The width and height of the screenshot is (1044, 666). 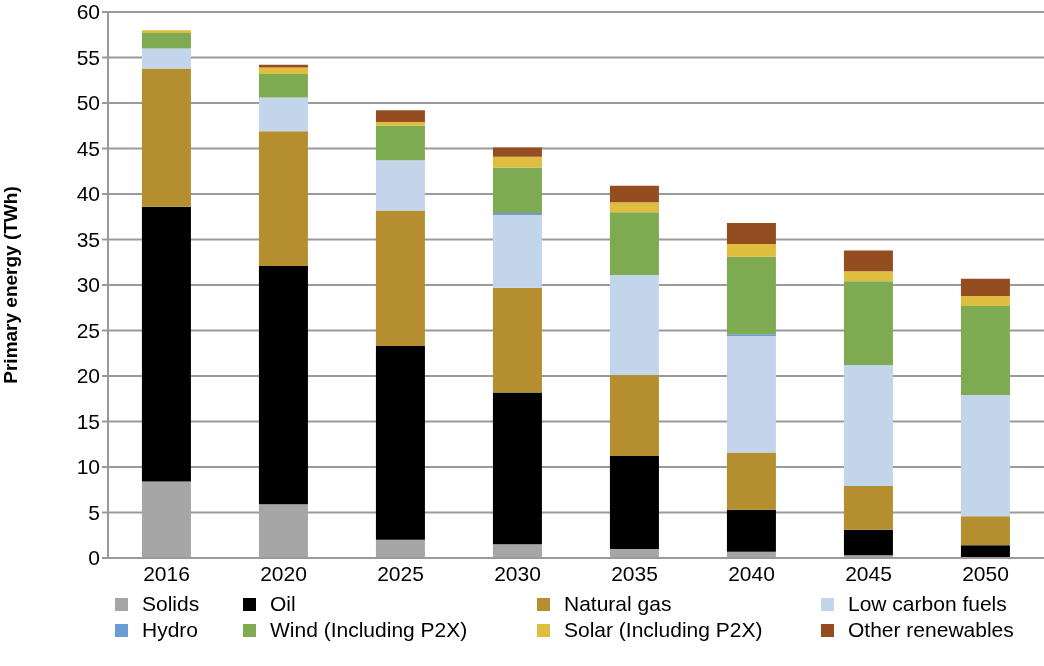 I want to click on y-tick-label: 45, so click(x=88, y=148).